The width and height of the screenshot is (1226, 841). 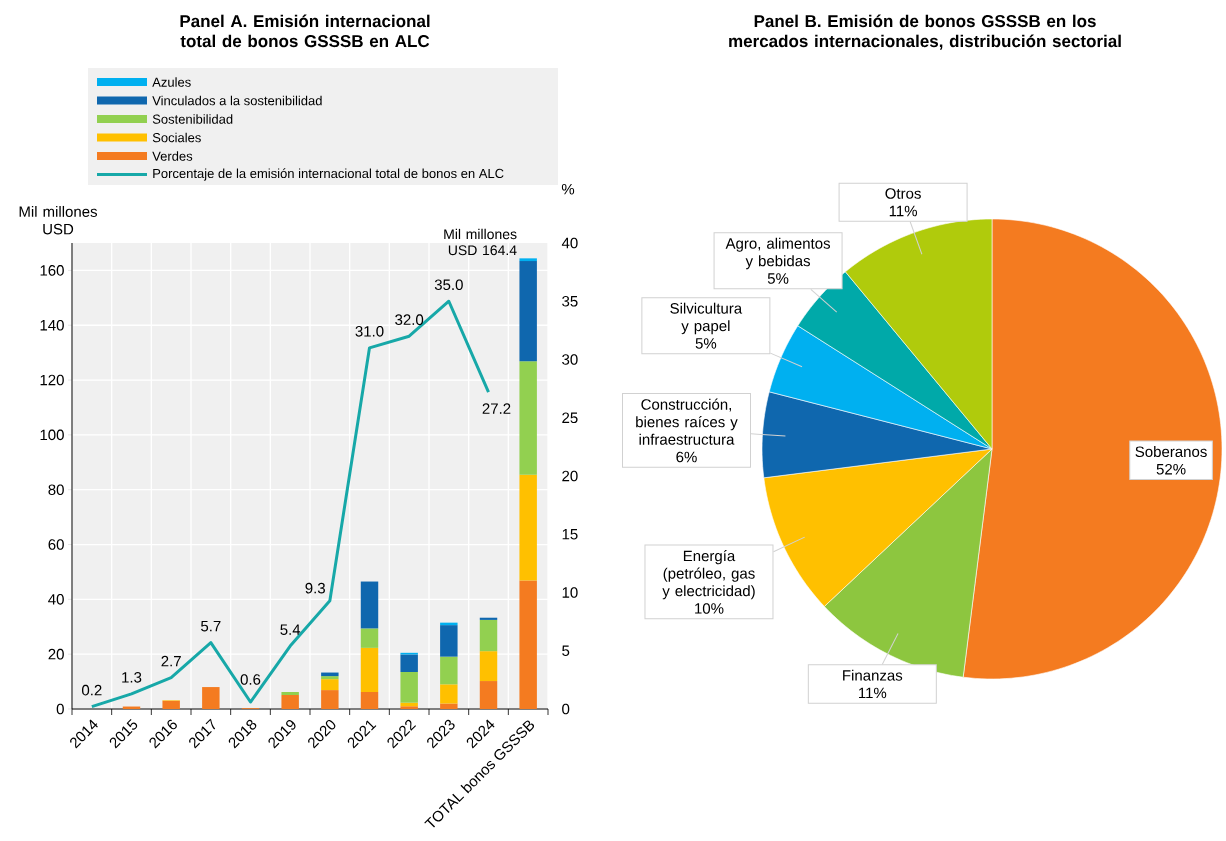 What do you see at coordinates (409, 319) in the screenshot?
I see `data-label: 32.0` at bounding box center [409, 319].